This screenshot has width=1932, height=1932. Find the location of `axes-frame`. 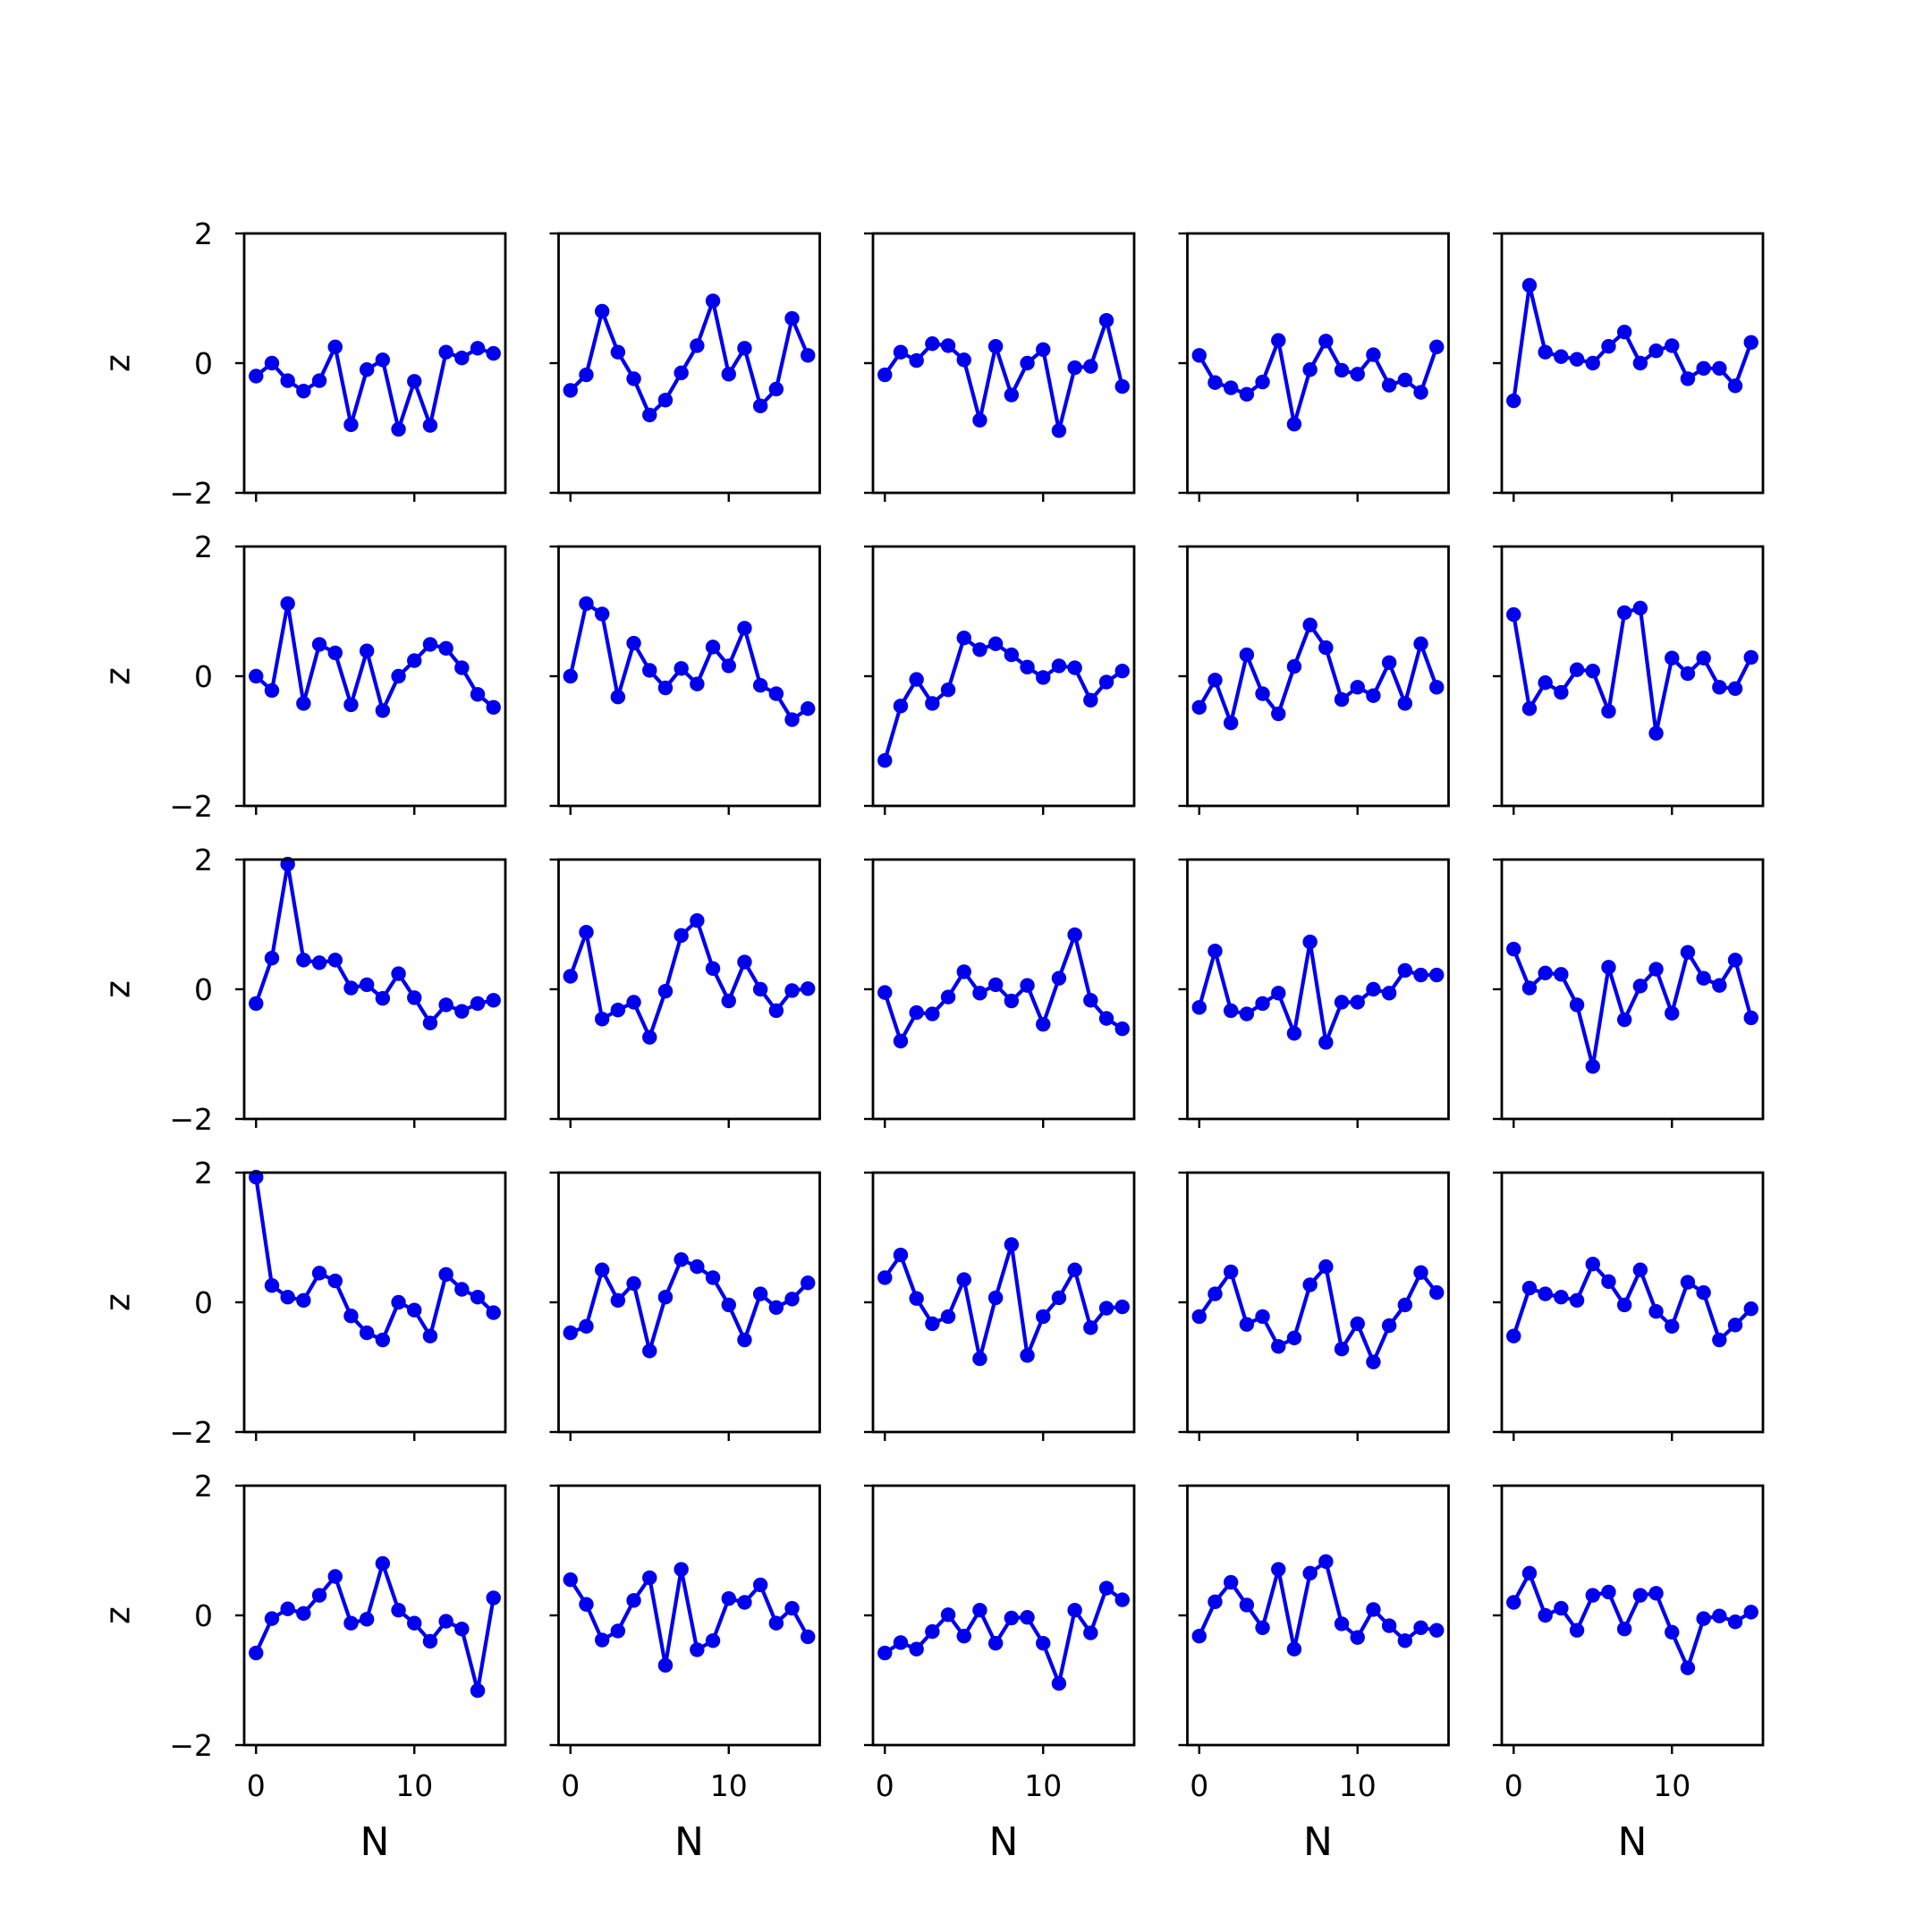

axes-frame is located at coordinates (1318, 1615).